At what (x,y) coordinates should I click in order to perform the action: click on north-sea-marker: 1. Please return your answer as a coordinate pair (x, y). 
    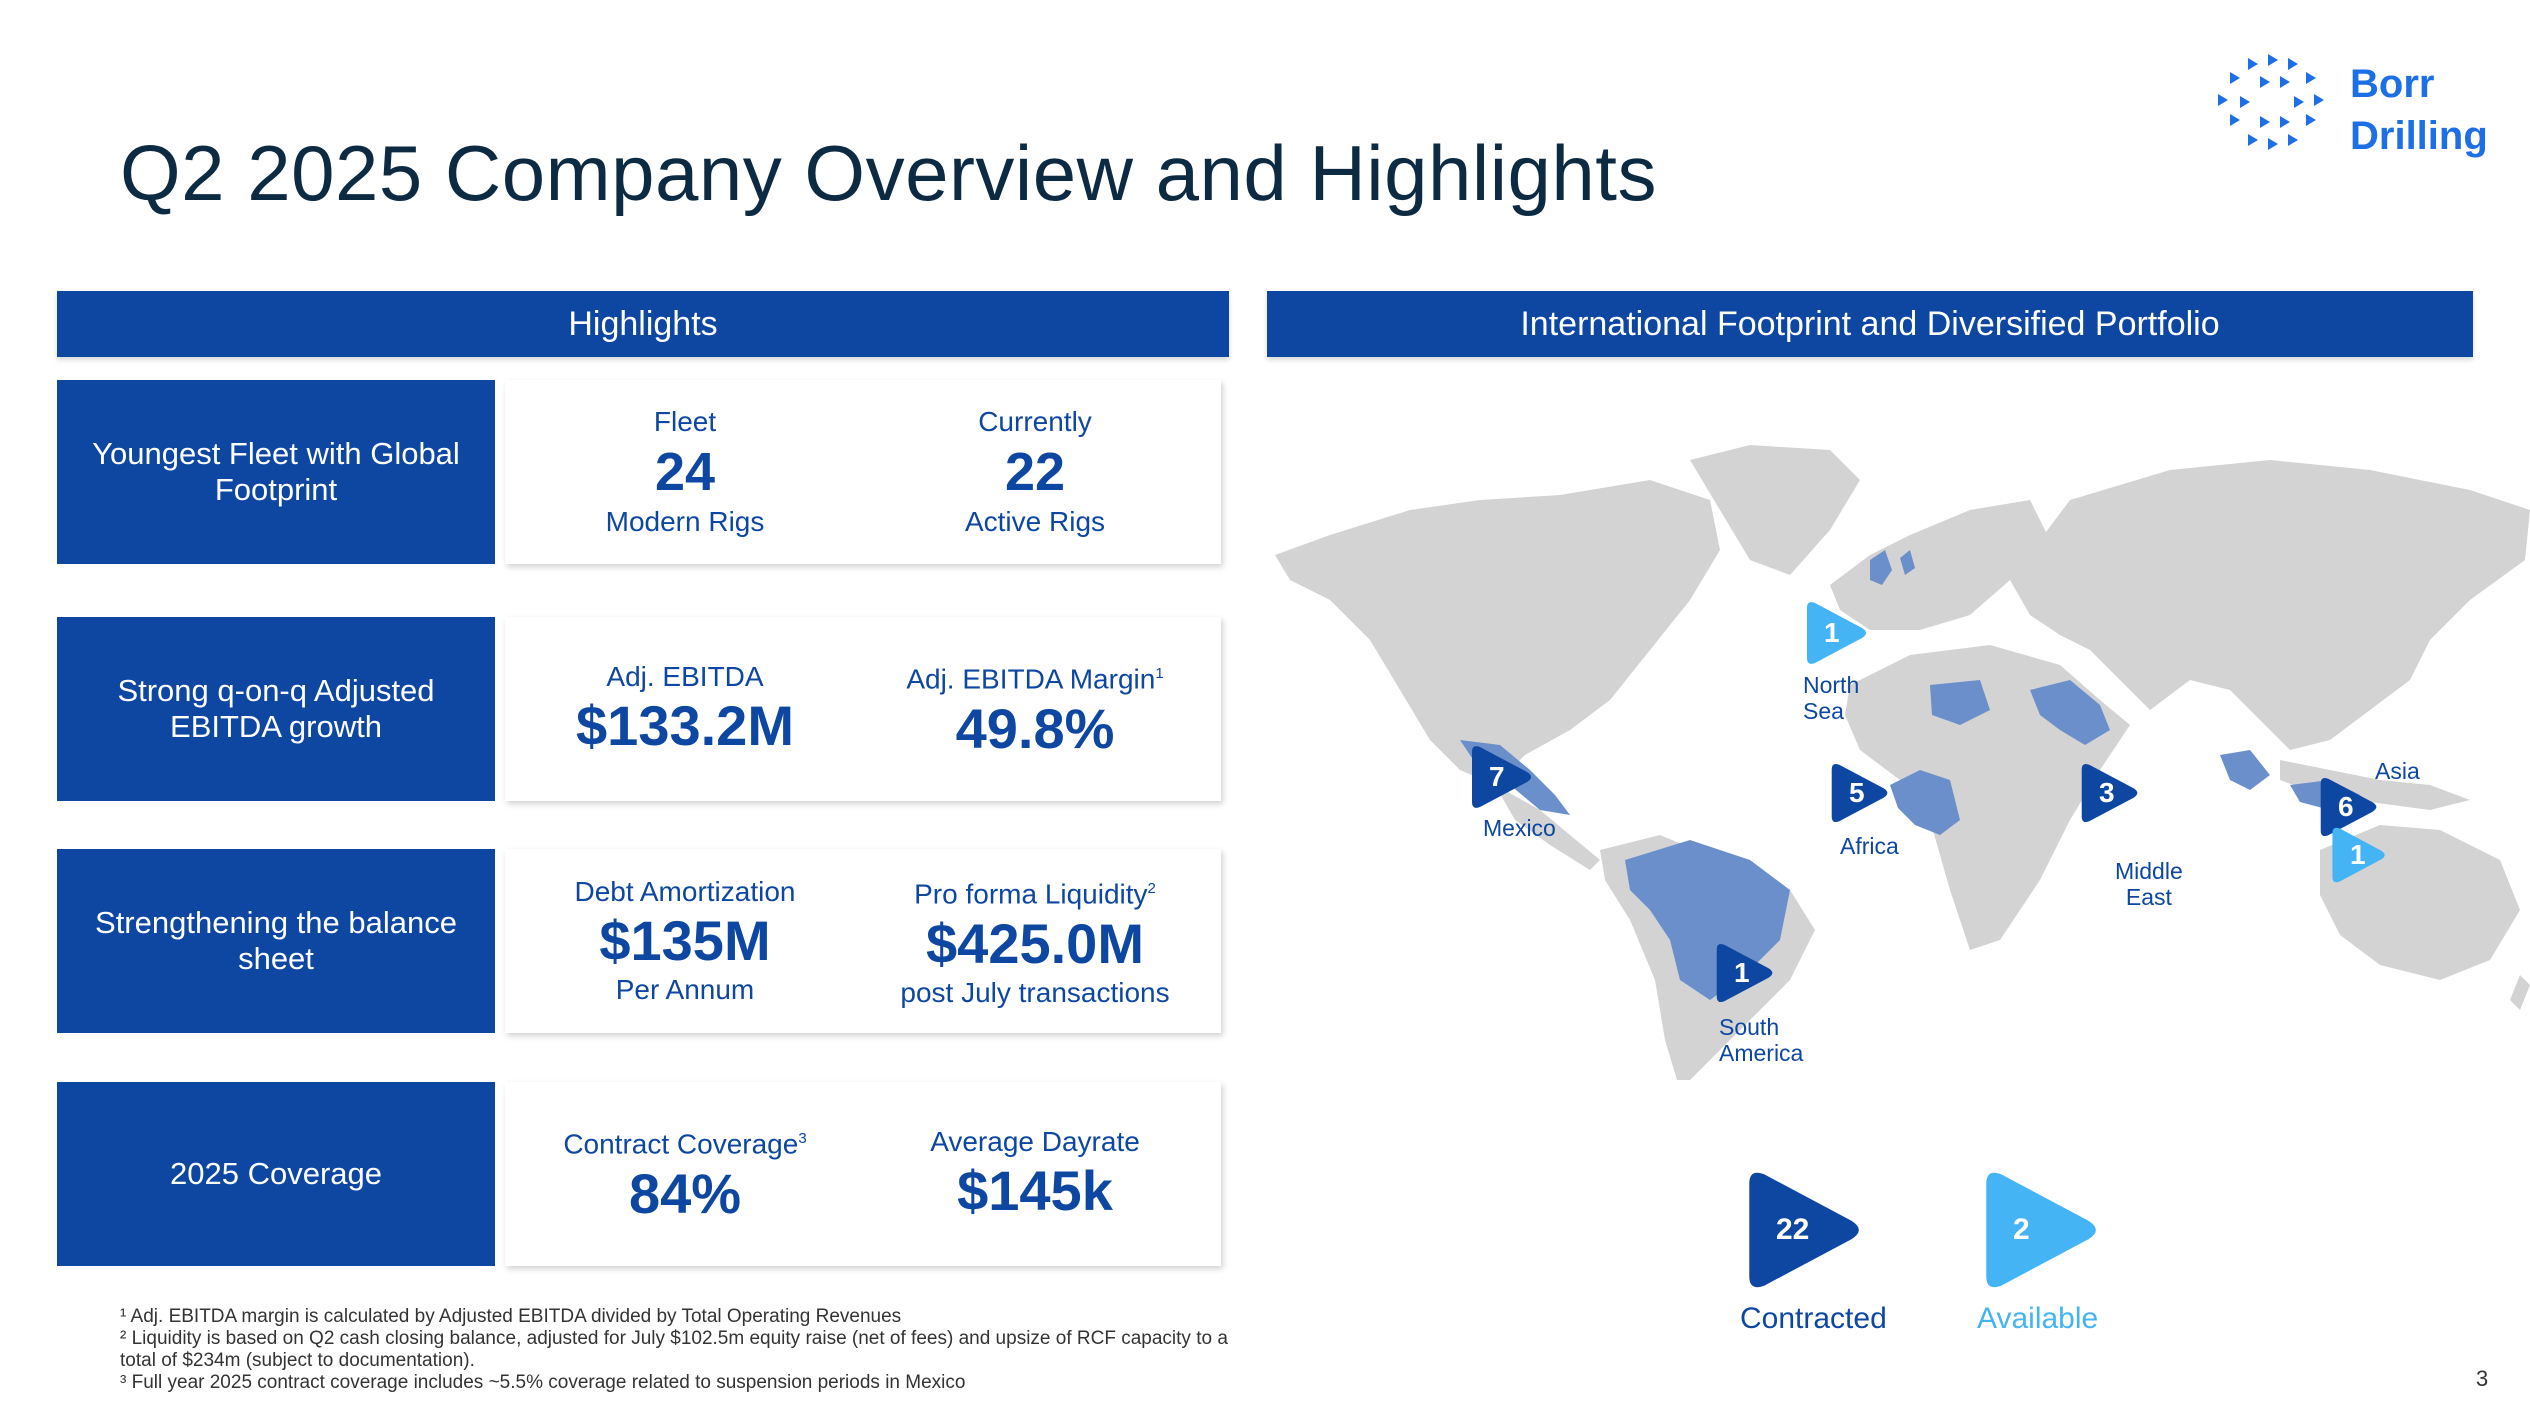
    Looking at the image, I should click on (1837, 633).